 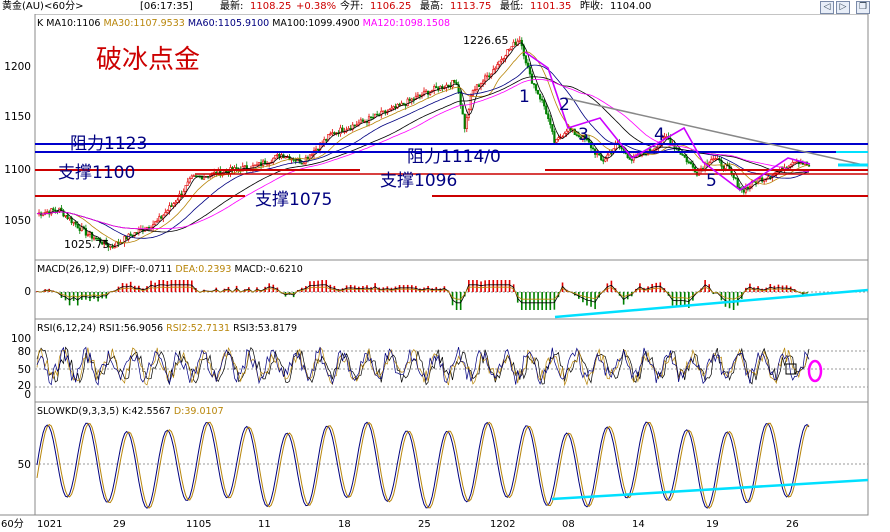 What do you see at coordinates (568, 524) in the screenshot?
I see `x-tick-08: 08` at bounding box center [568, 524].